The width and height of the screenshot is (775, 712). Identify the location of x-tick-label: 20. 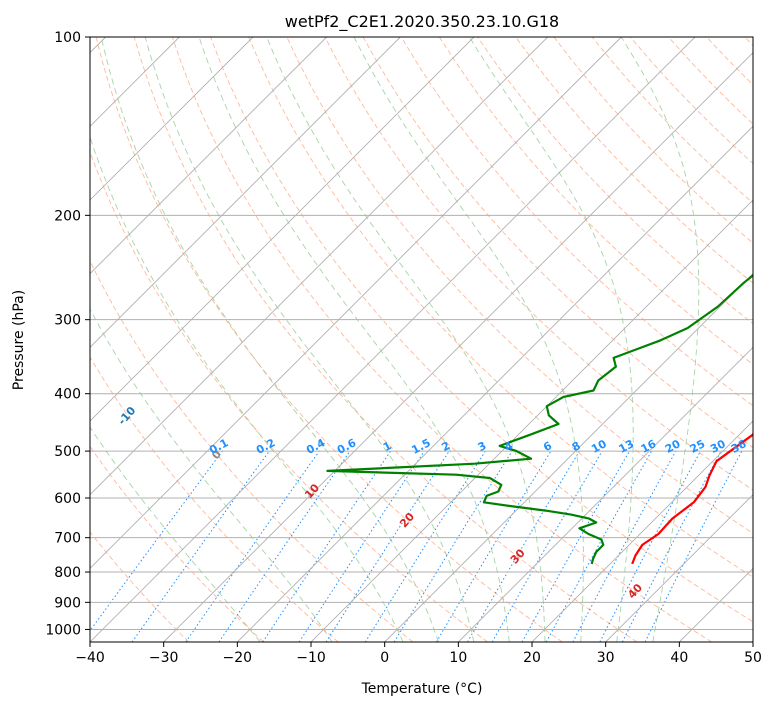
(532, 658).